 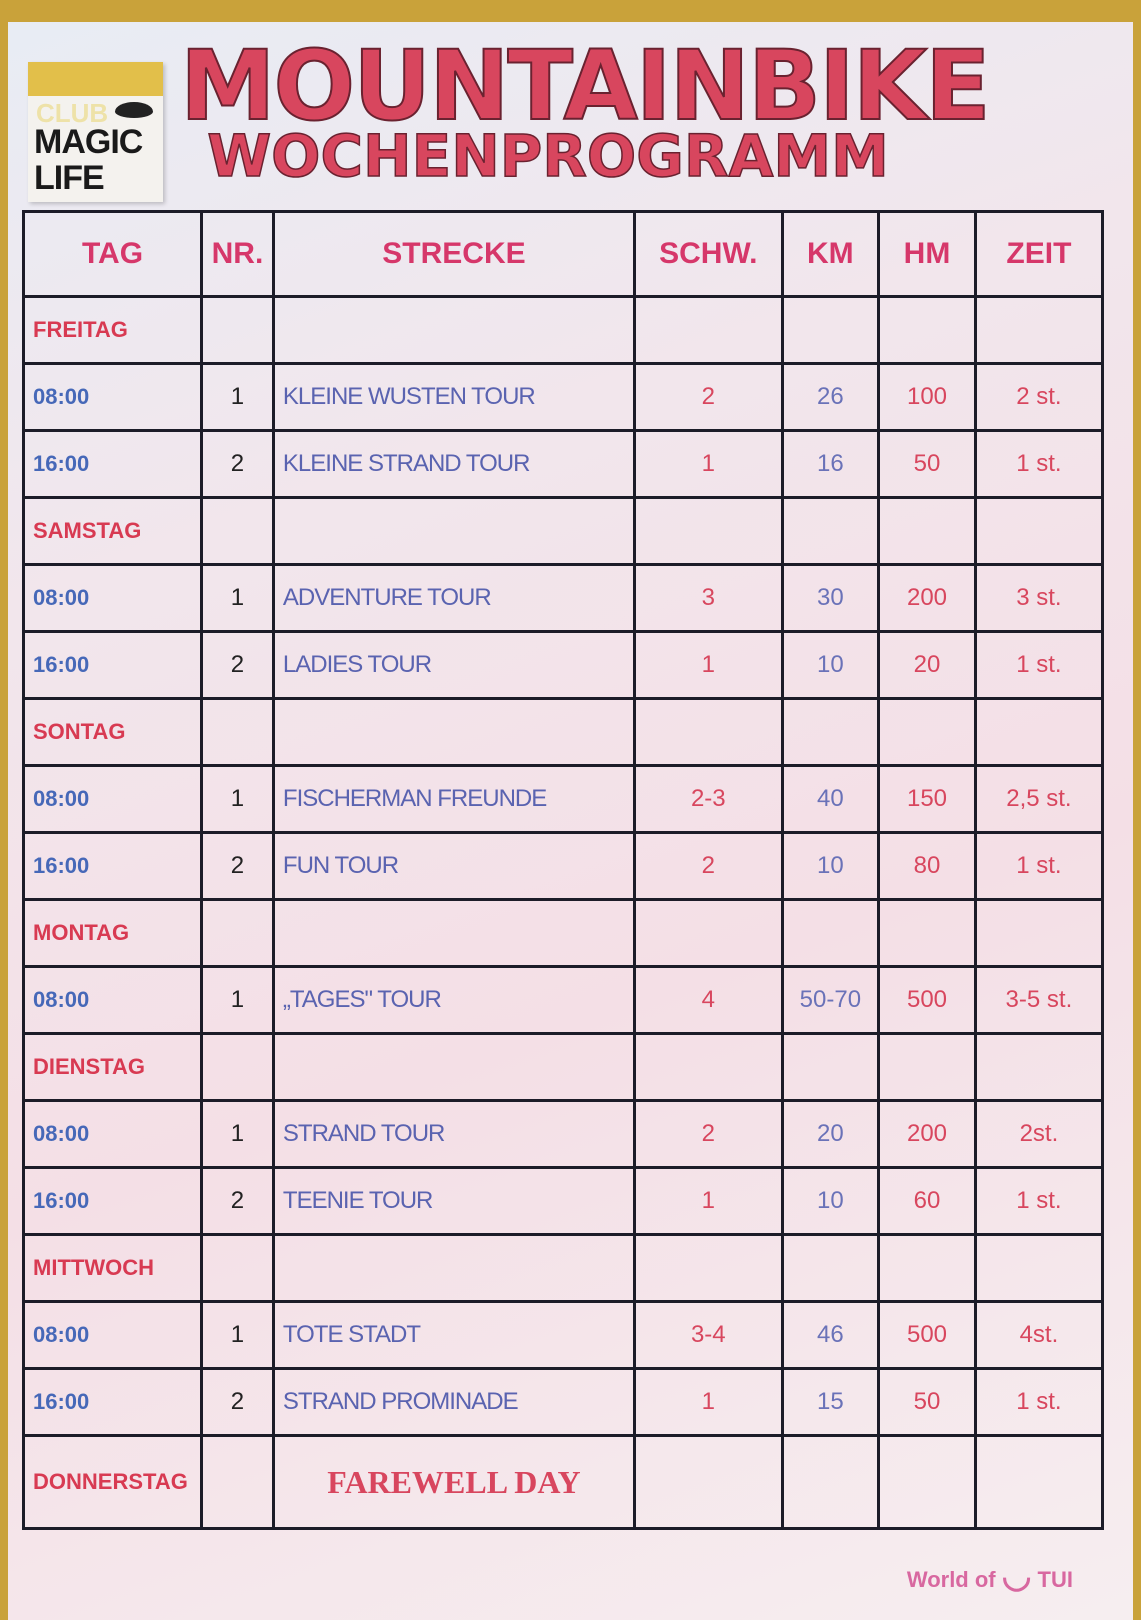 What do you see at coordinates (830, 397) in the screenshot?
I see `tour-km: 26` at bounding box center [830, 397].